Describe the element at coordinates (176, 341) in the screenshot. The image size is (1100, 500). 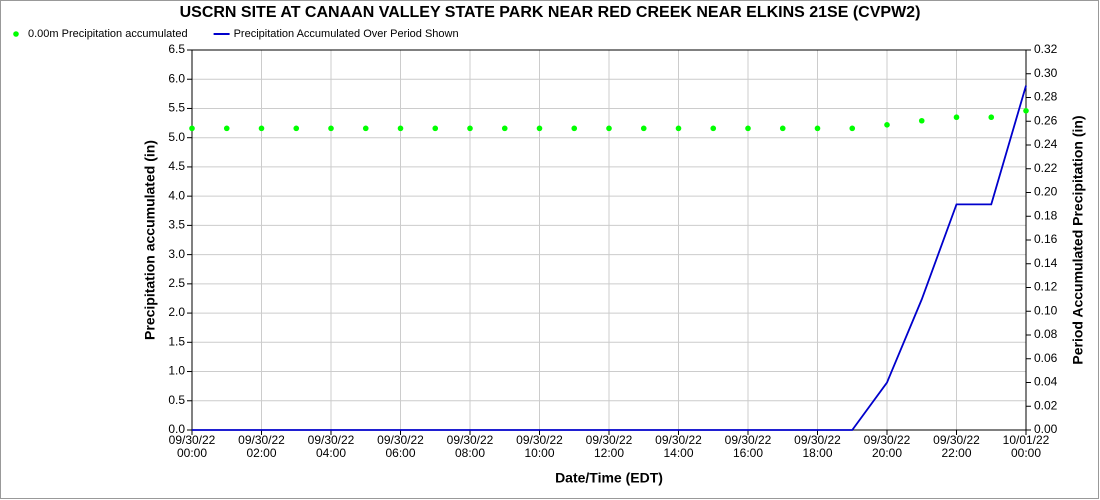
I see `y-tick-label: 1.5` at that location.